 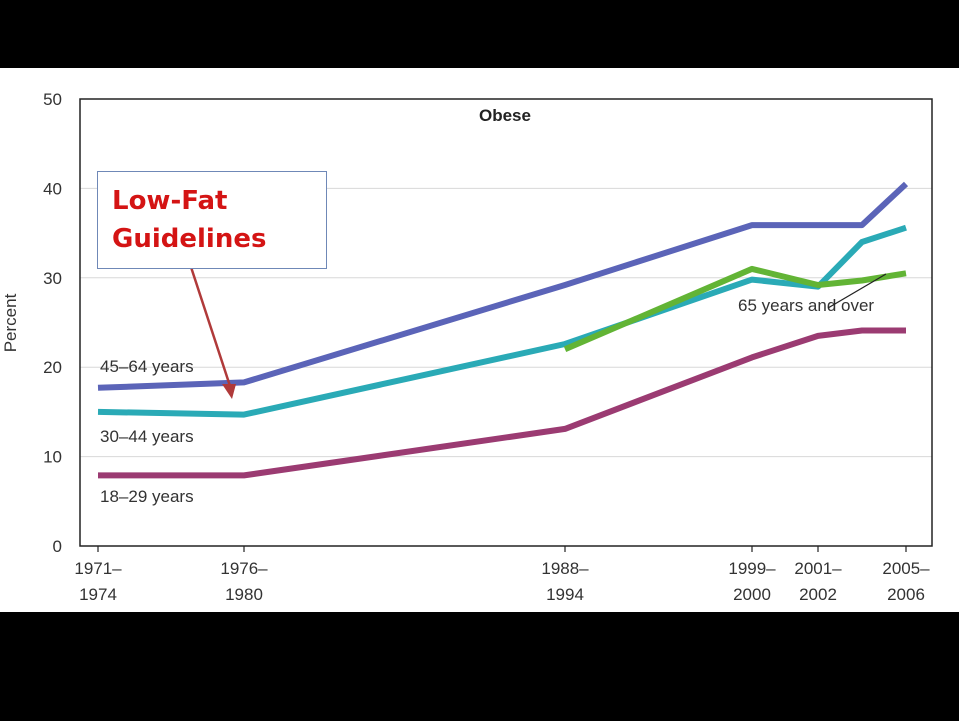 I want to click on callout-line-1: Low-Fat, so click(x=170, y=201).